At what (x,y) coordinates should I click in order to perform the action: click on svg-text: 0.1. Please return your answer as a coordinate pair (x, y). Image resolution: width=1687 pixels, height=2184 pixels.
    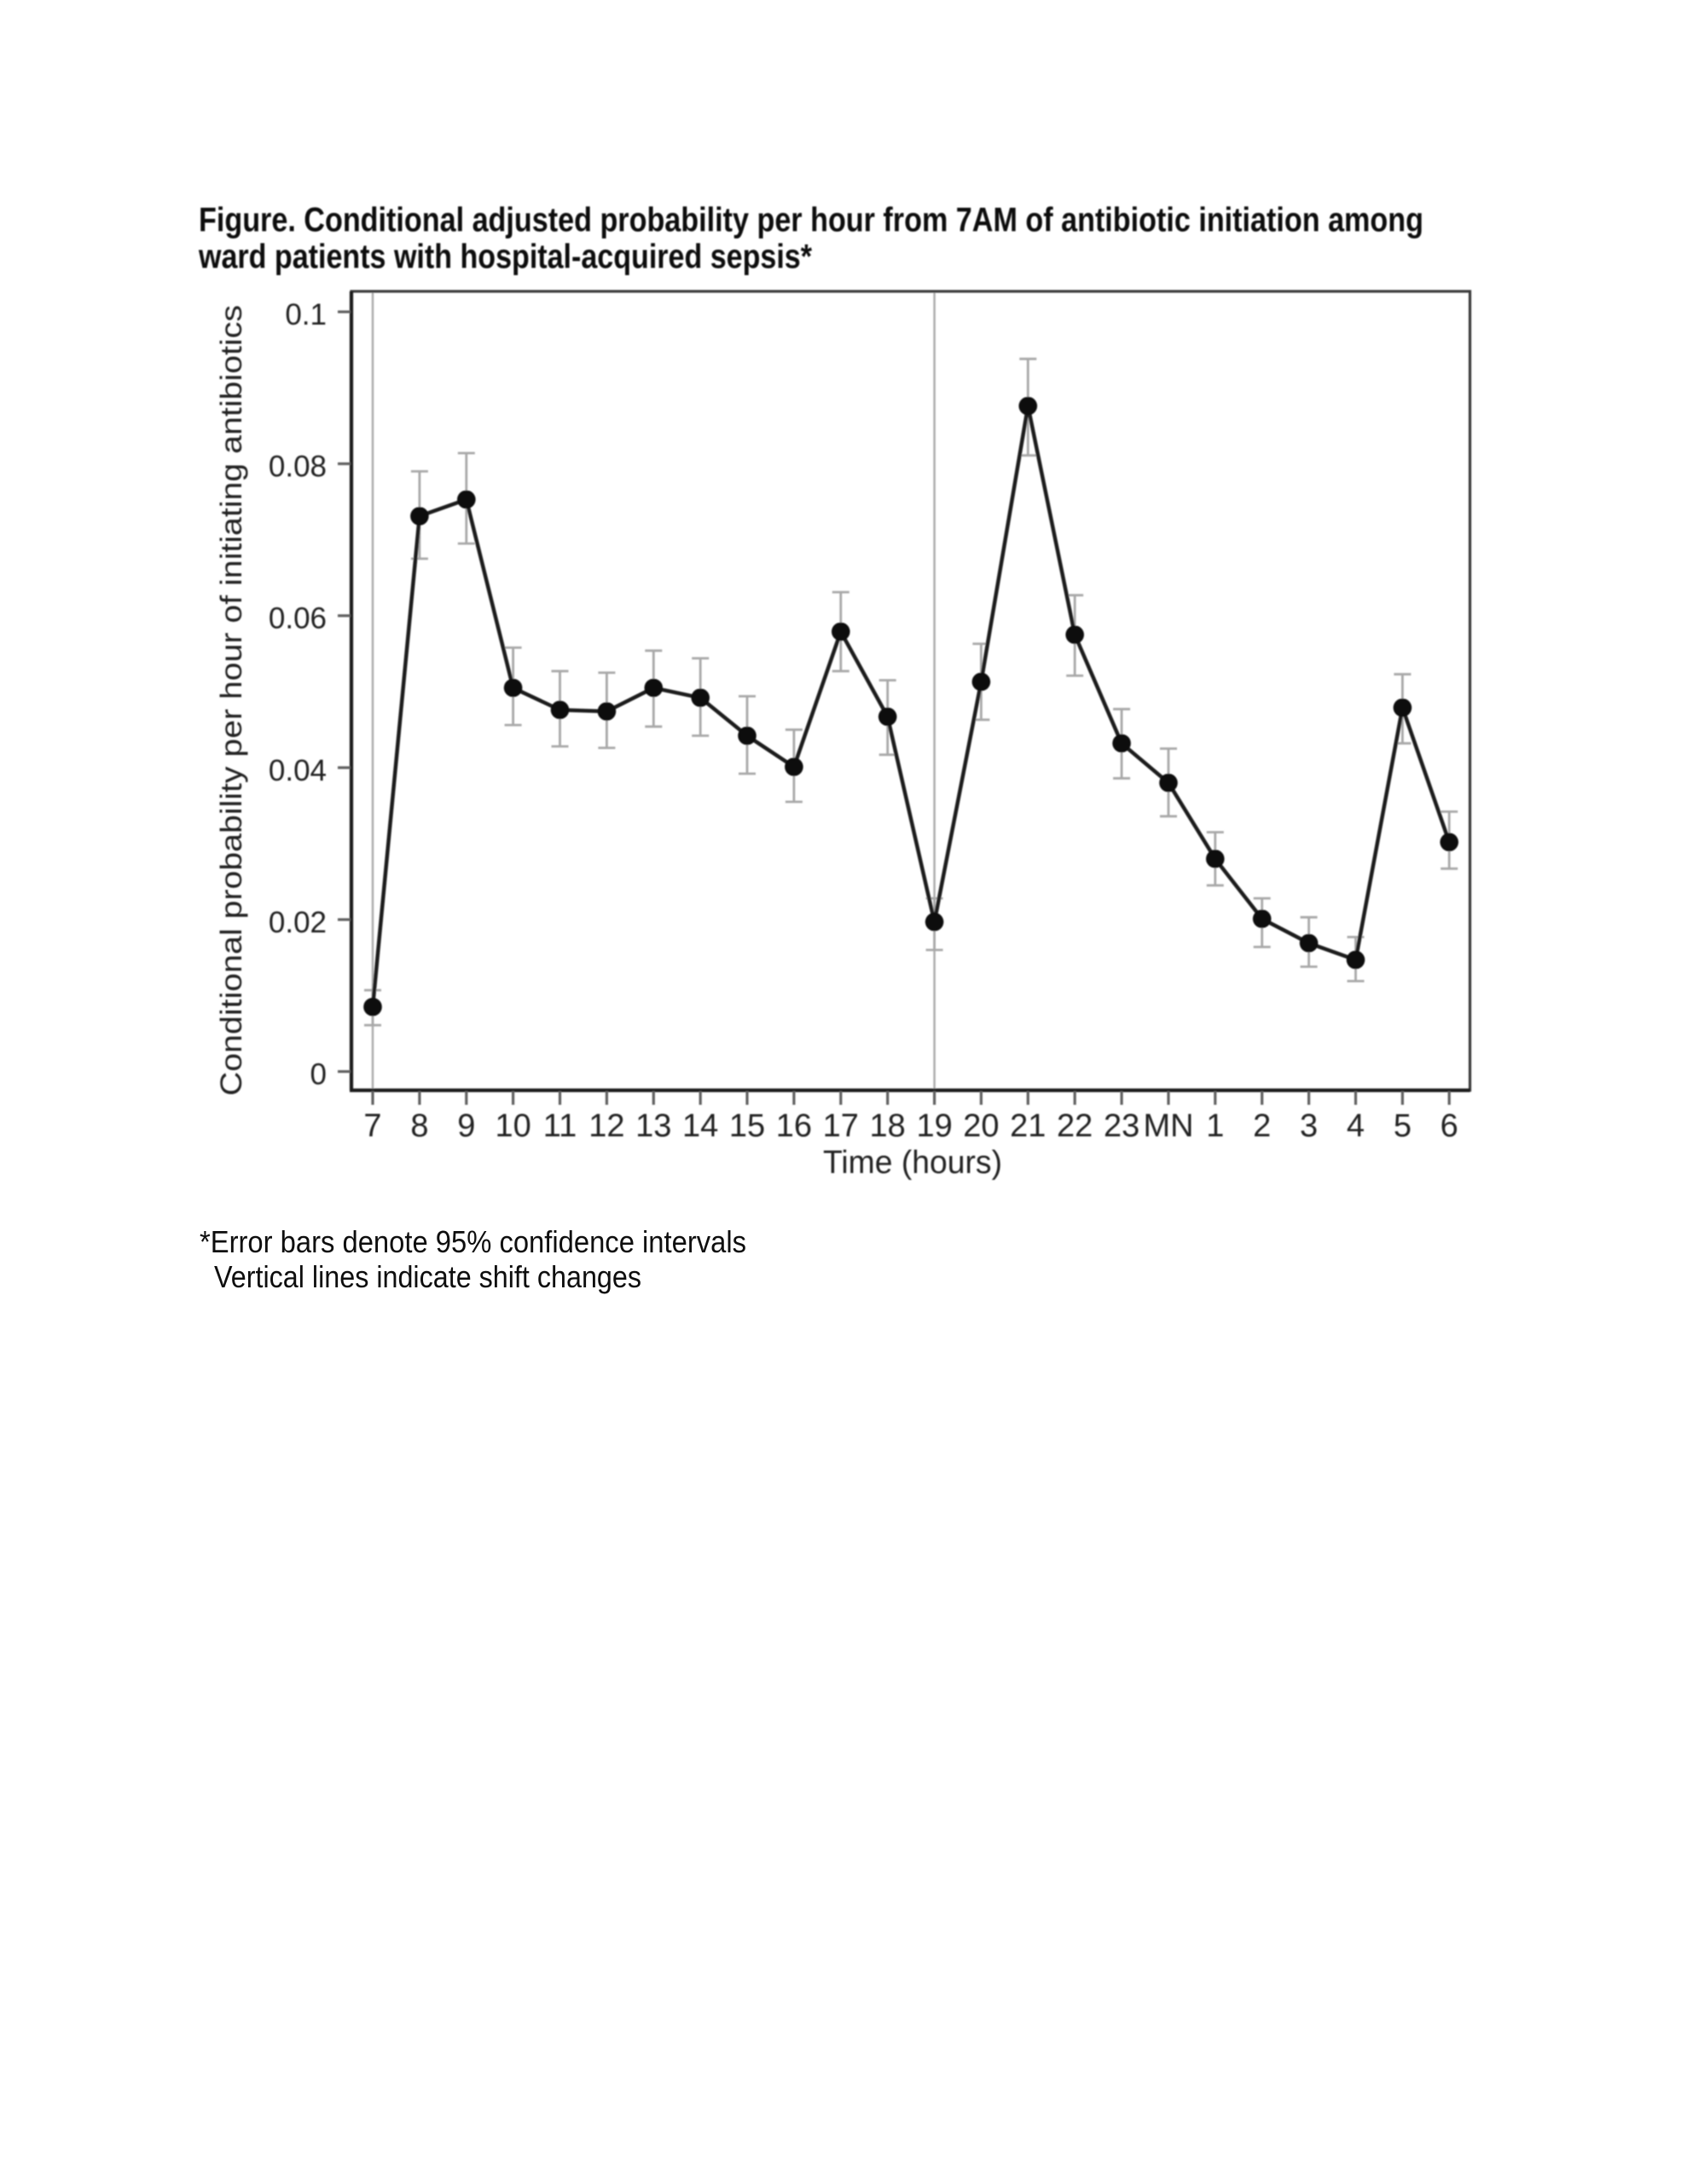
    Looking at the image, I should click on (306, 315).